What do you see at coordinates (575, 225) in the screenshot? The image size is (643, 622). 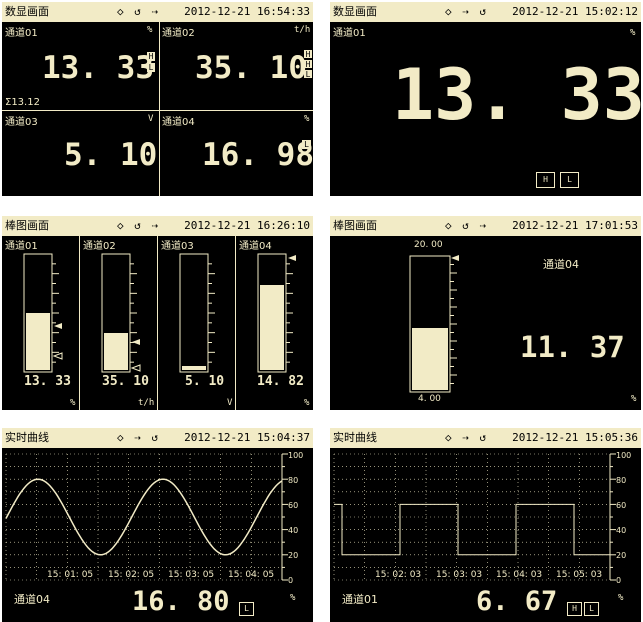 I see `datetime: 2012-12-21 17:01:53` at bounding box center [575, 225].